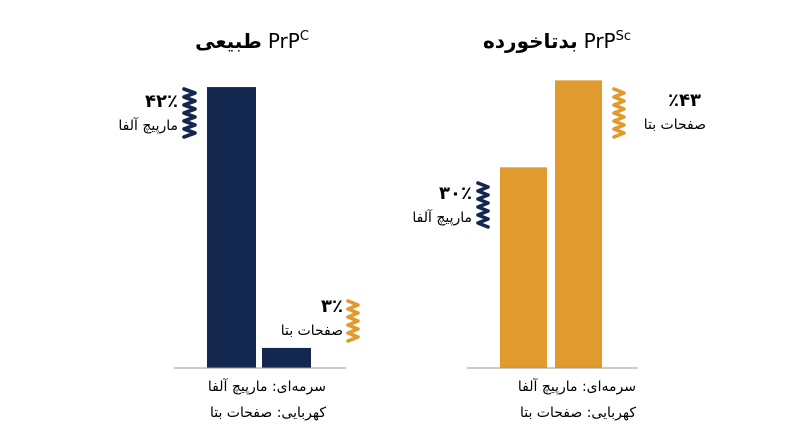 This screenshot has height=447, width=800. I want to click on title-superscript: Sc, so click(623, 36).